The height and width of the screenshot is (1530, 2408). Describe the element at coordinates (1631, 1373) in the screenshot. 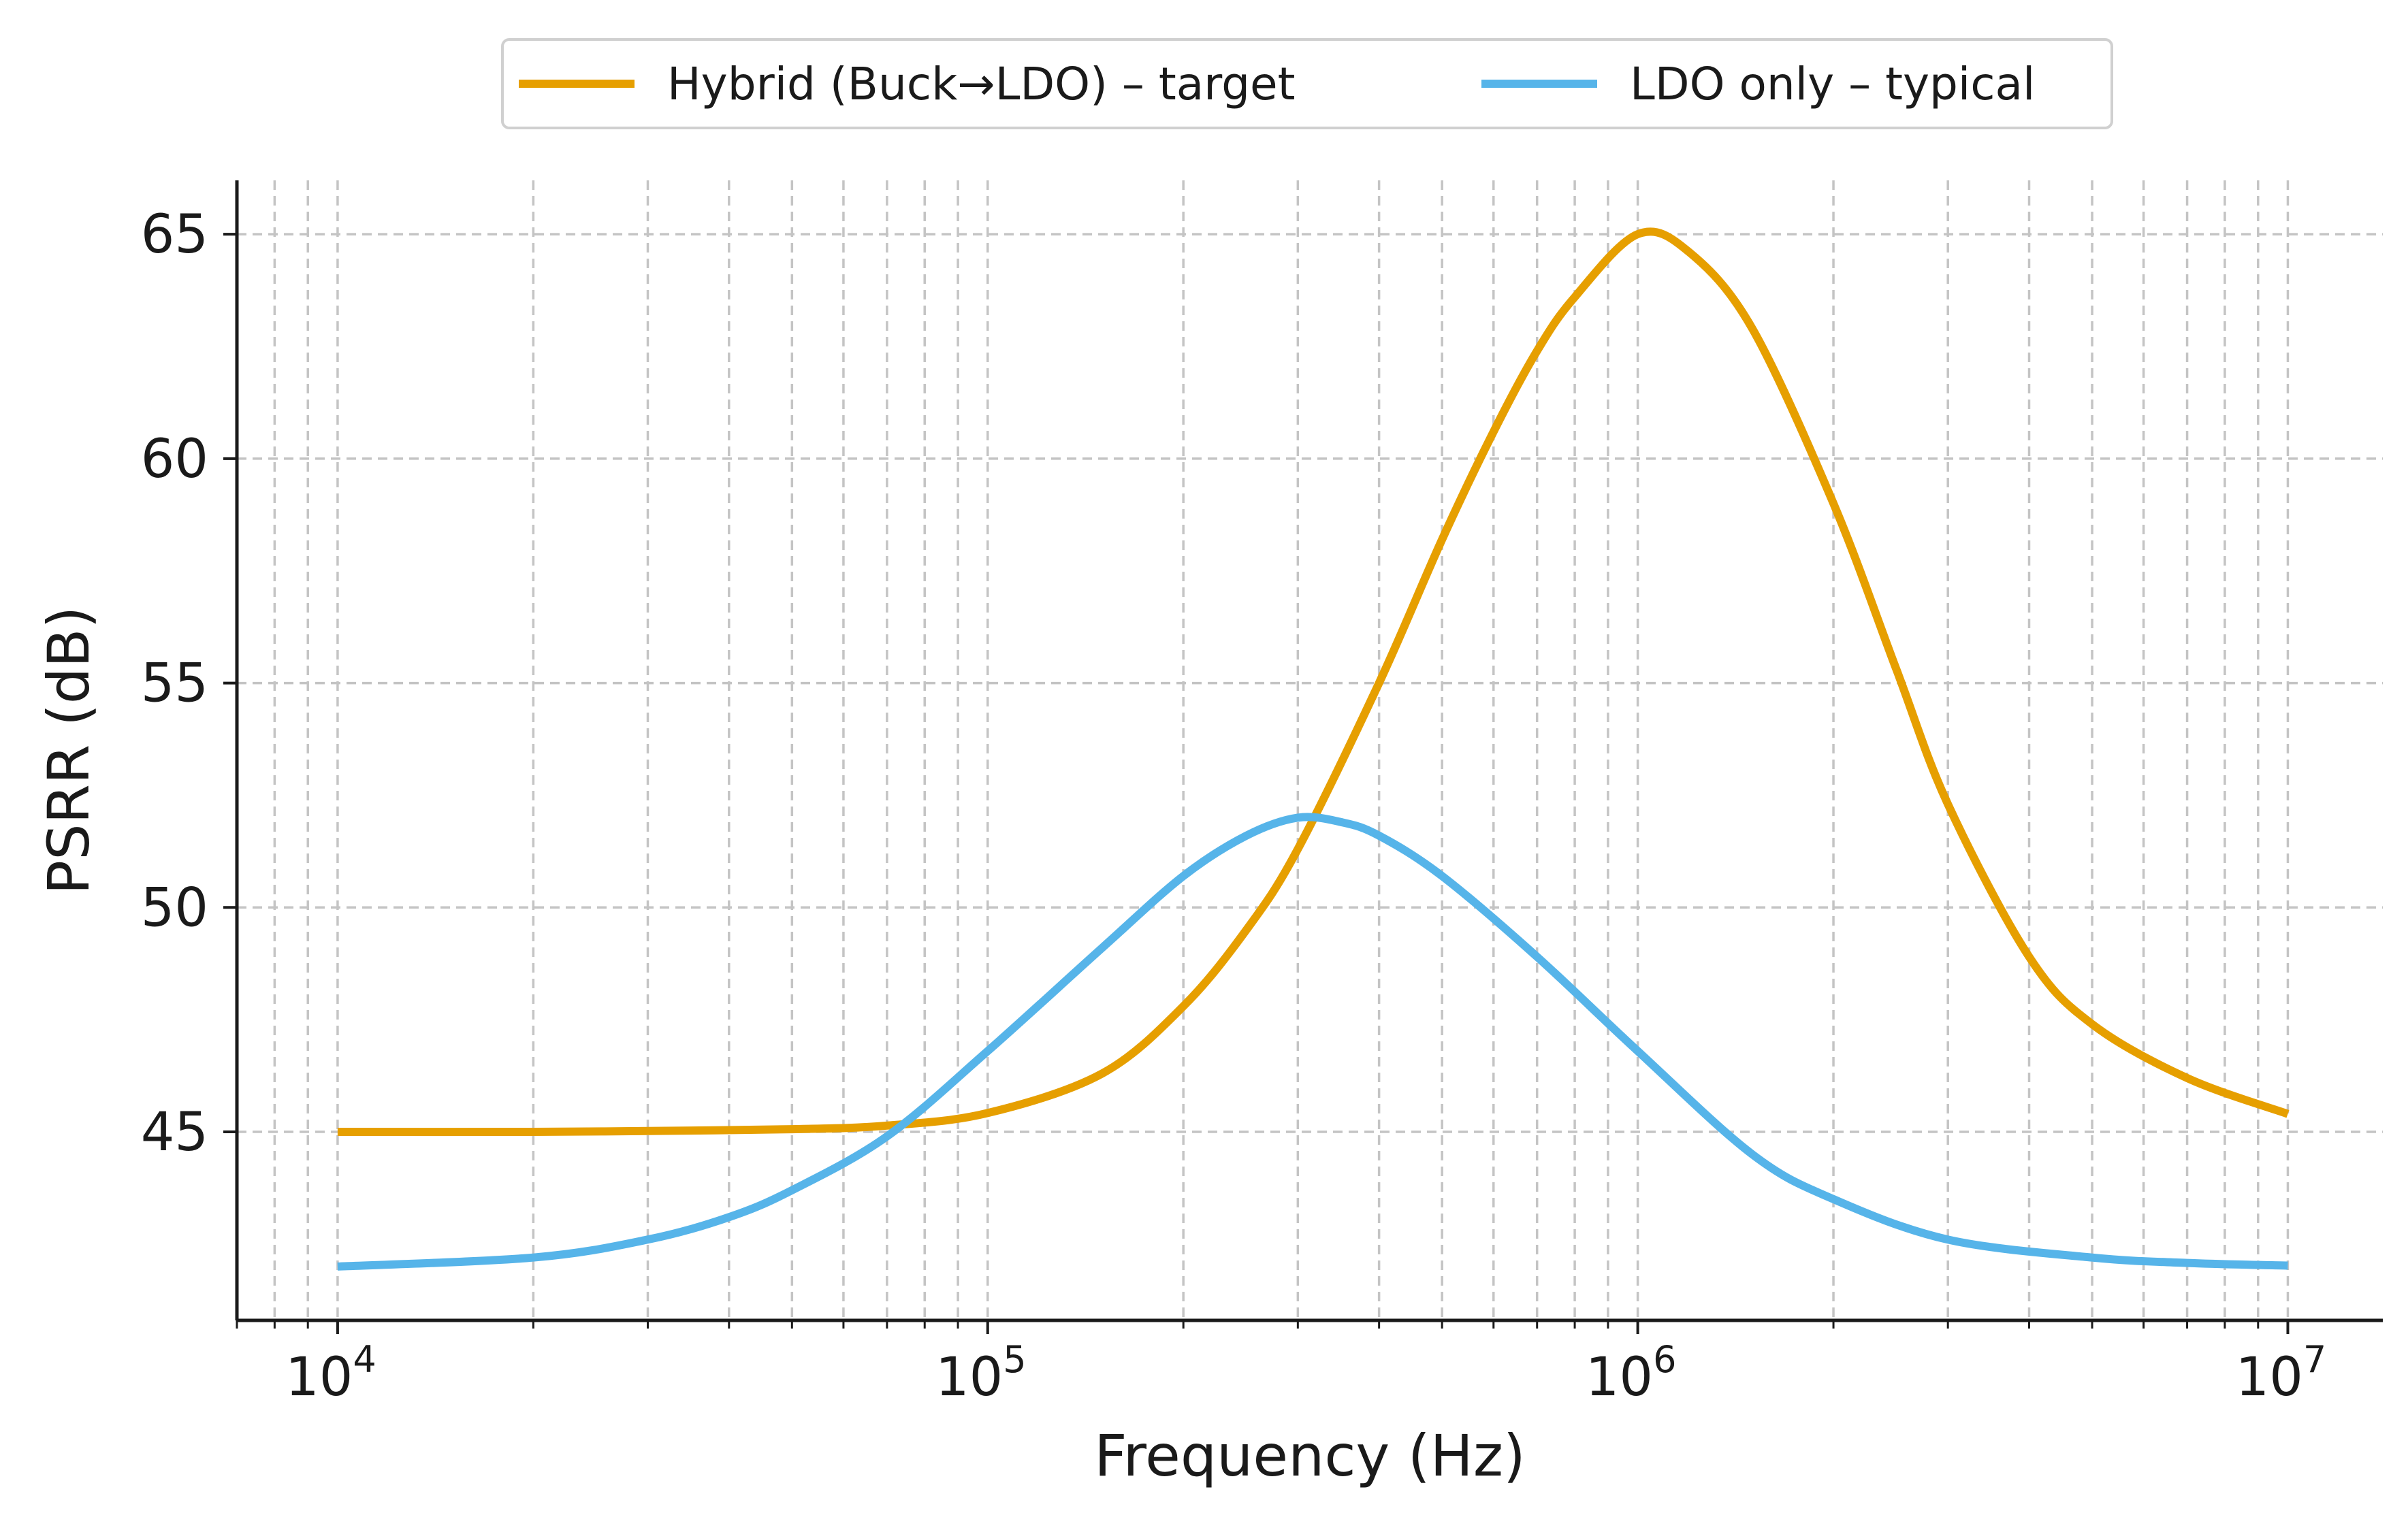

I see `x-tick-label: 10⁶` at that location.